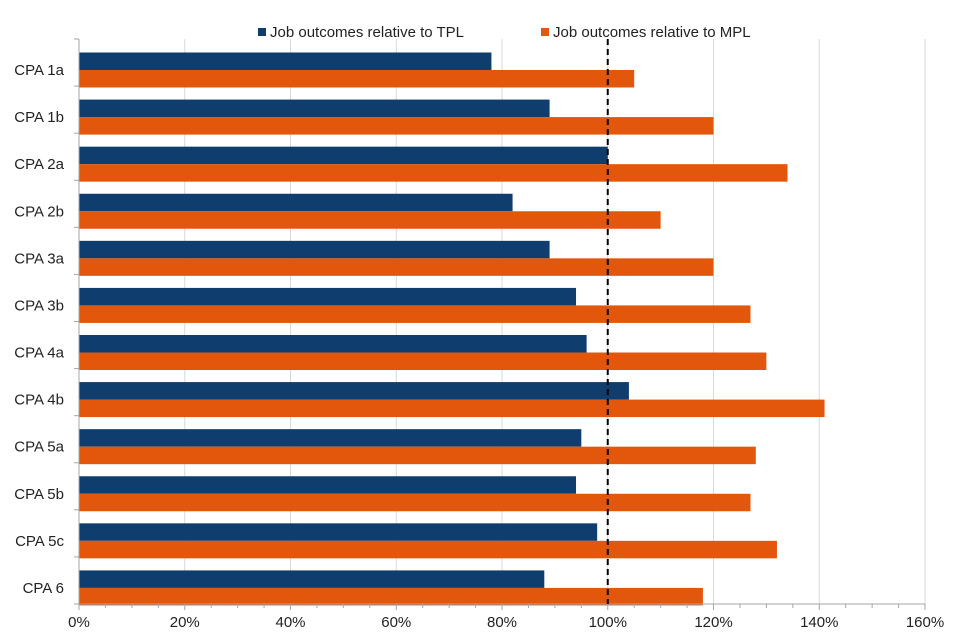 The height and width of the screenshot is (640, 960). I want to click on bar-tpl-cpa-4a, so click(333, 344).